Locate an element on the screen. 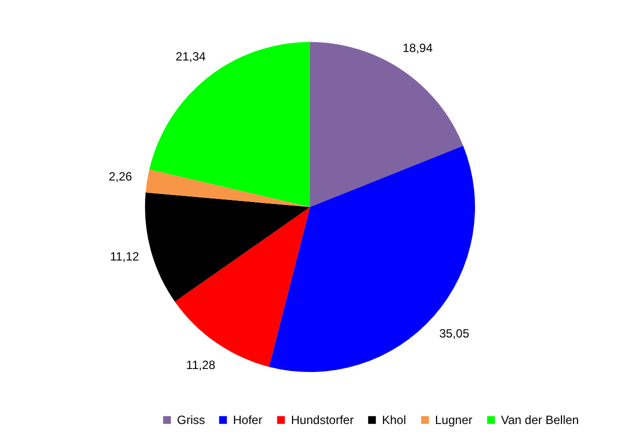  legend-label: Griss is located at coordinates (191, 420).